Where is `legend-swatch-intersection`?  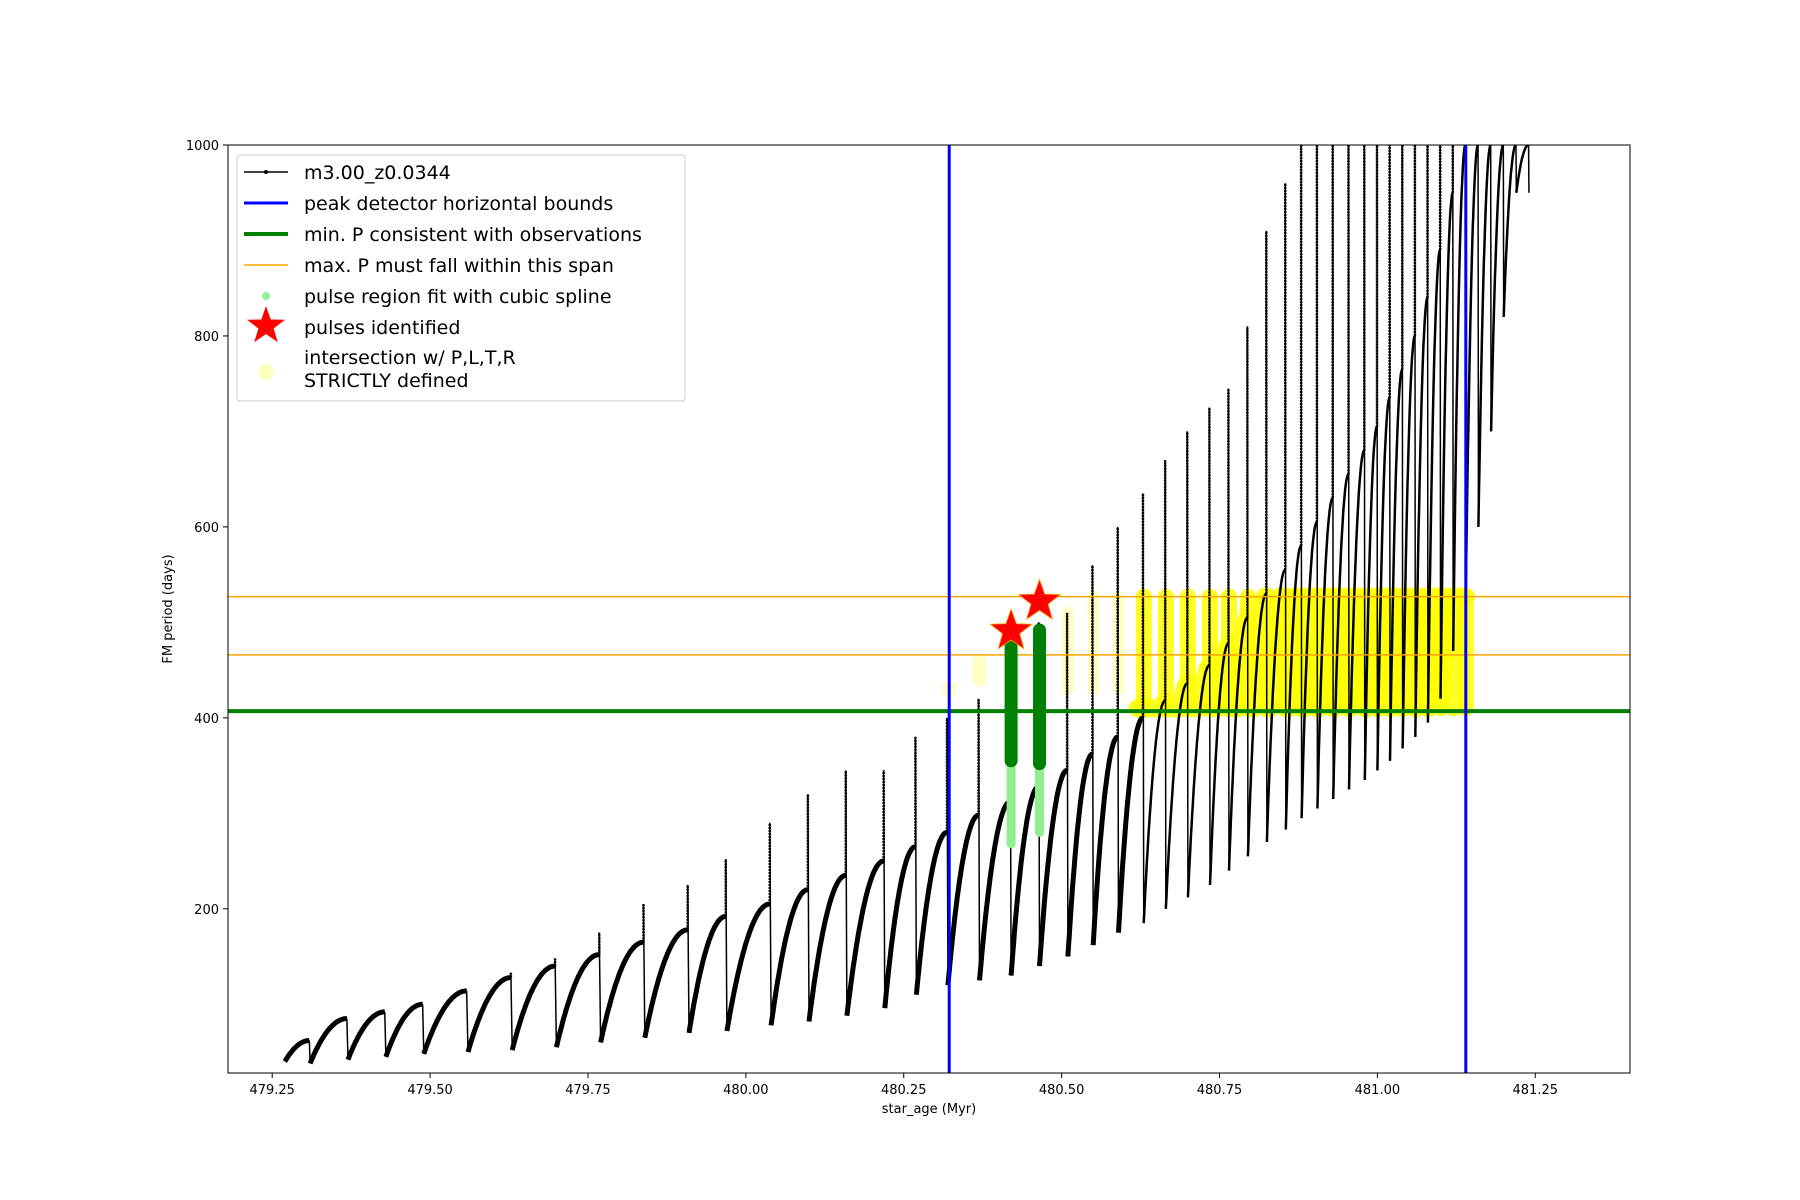 legend-swatch-intersection is located at coordinates (266, 372).